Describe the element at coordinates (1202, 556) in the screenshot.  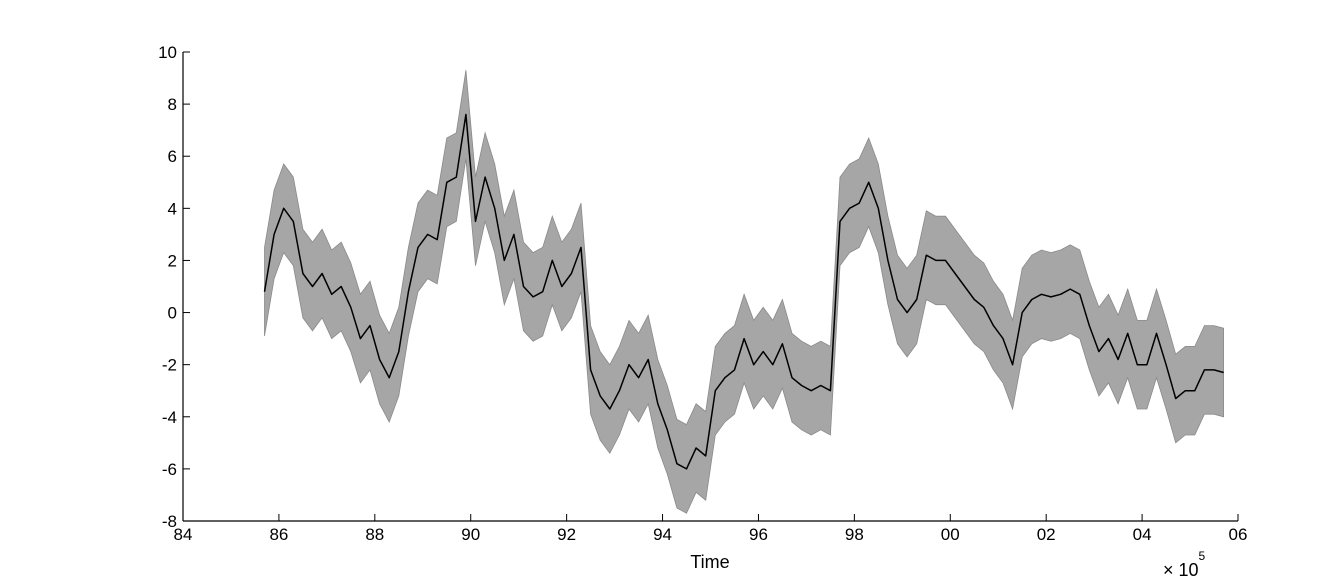
I see `x-scale-multiplier-exponent: 5` at that location.